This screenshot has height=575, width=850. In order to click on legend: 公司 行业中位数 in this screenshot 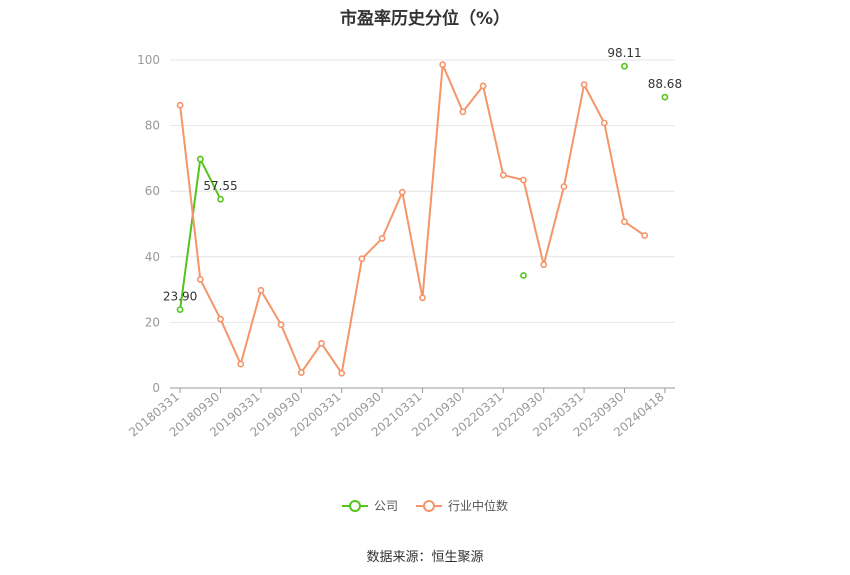, I will do `click(425, 505)`.